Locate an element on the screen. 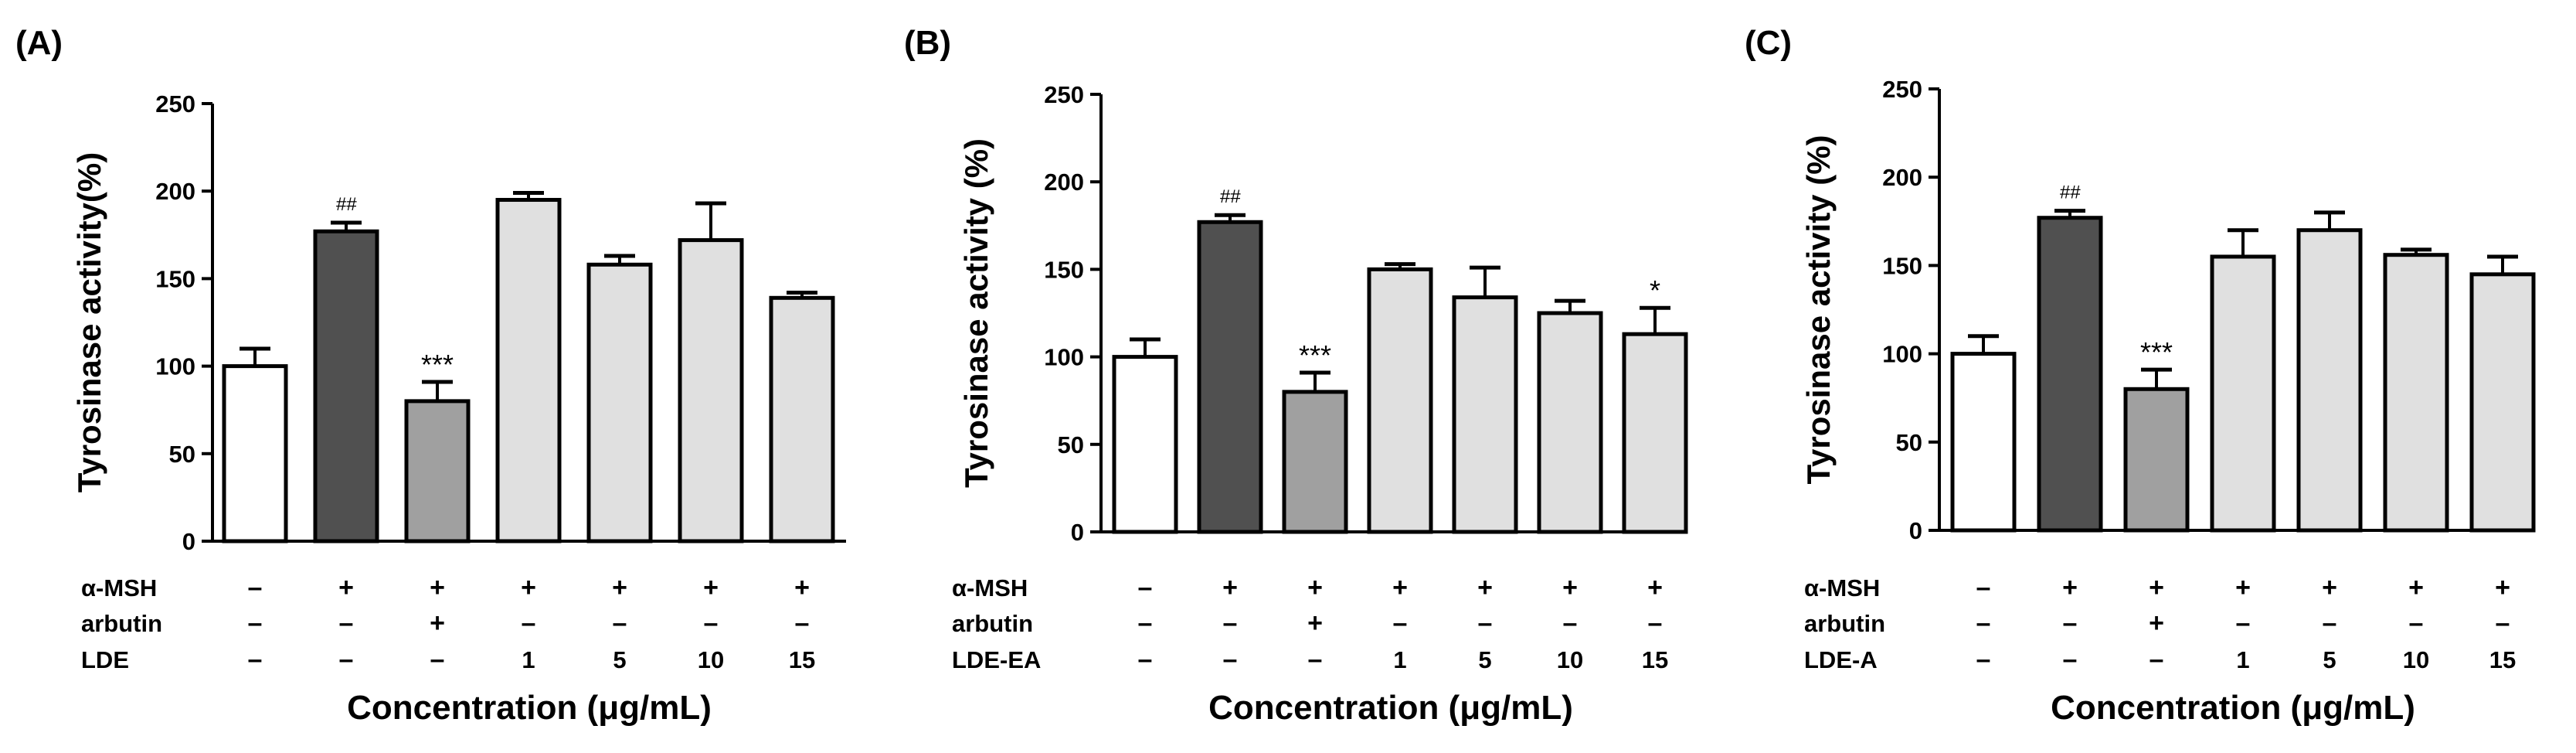 The height and width of the screenshot is (753, 2576). panel-label: (B) is located at coordinates (927, 43).